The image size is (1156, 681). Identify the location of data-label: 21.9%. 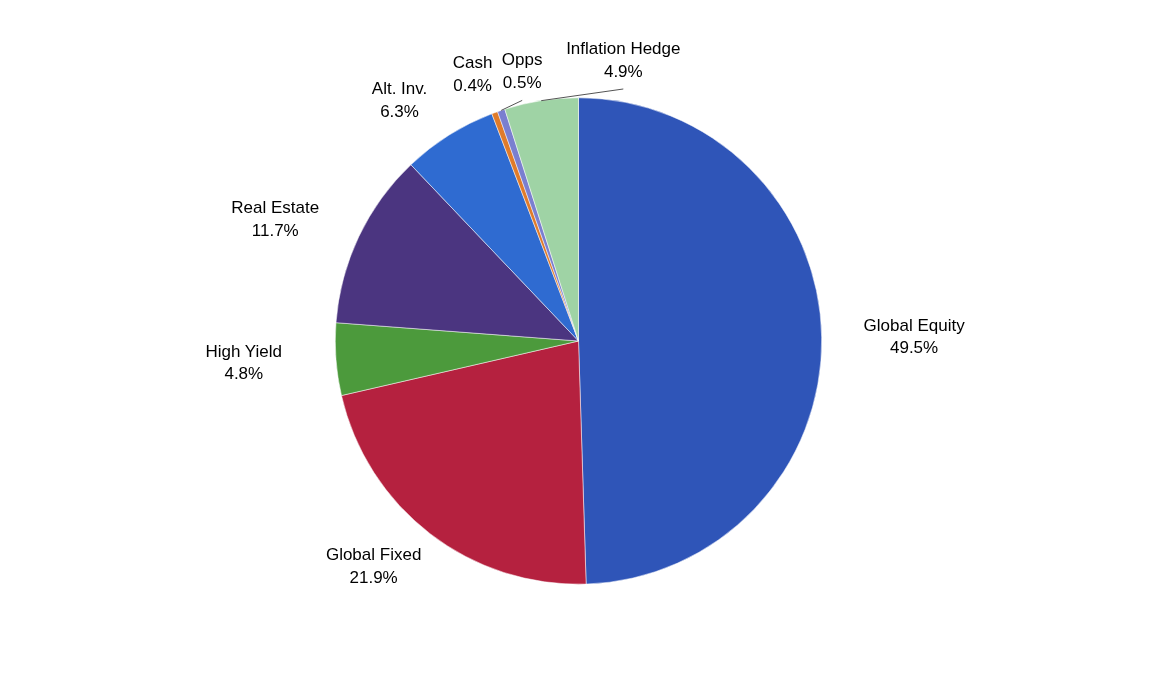
(373, 578).